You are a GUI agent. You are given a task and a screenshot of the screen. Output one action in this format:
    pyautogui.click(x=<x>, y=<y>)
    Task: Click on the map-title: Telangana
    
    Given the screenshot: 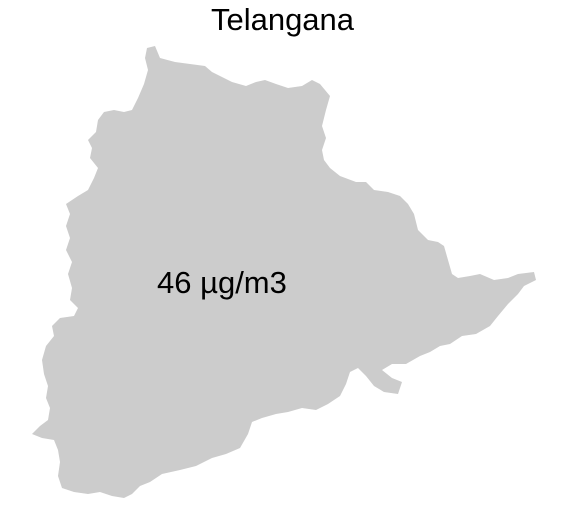 What is the action you would take?
    pyautogui.click(x=282, y=19)
    